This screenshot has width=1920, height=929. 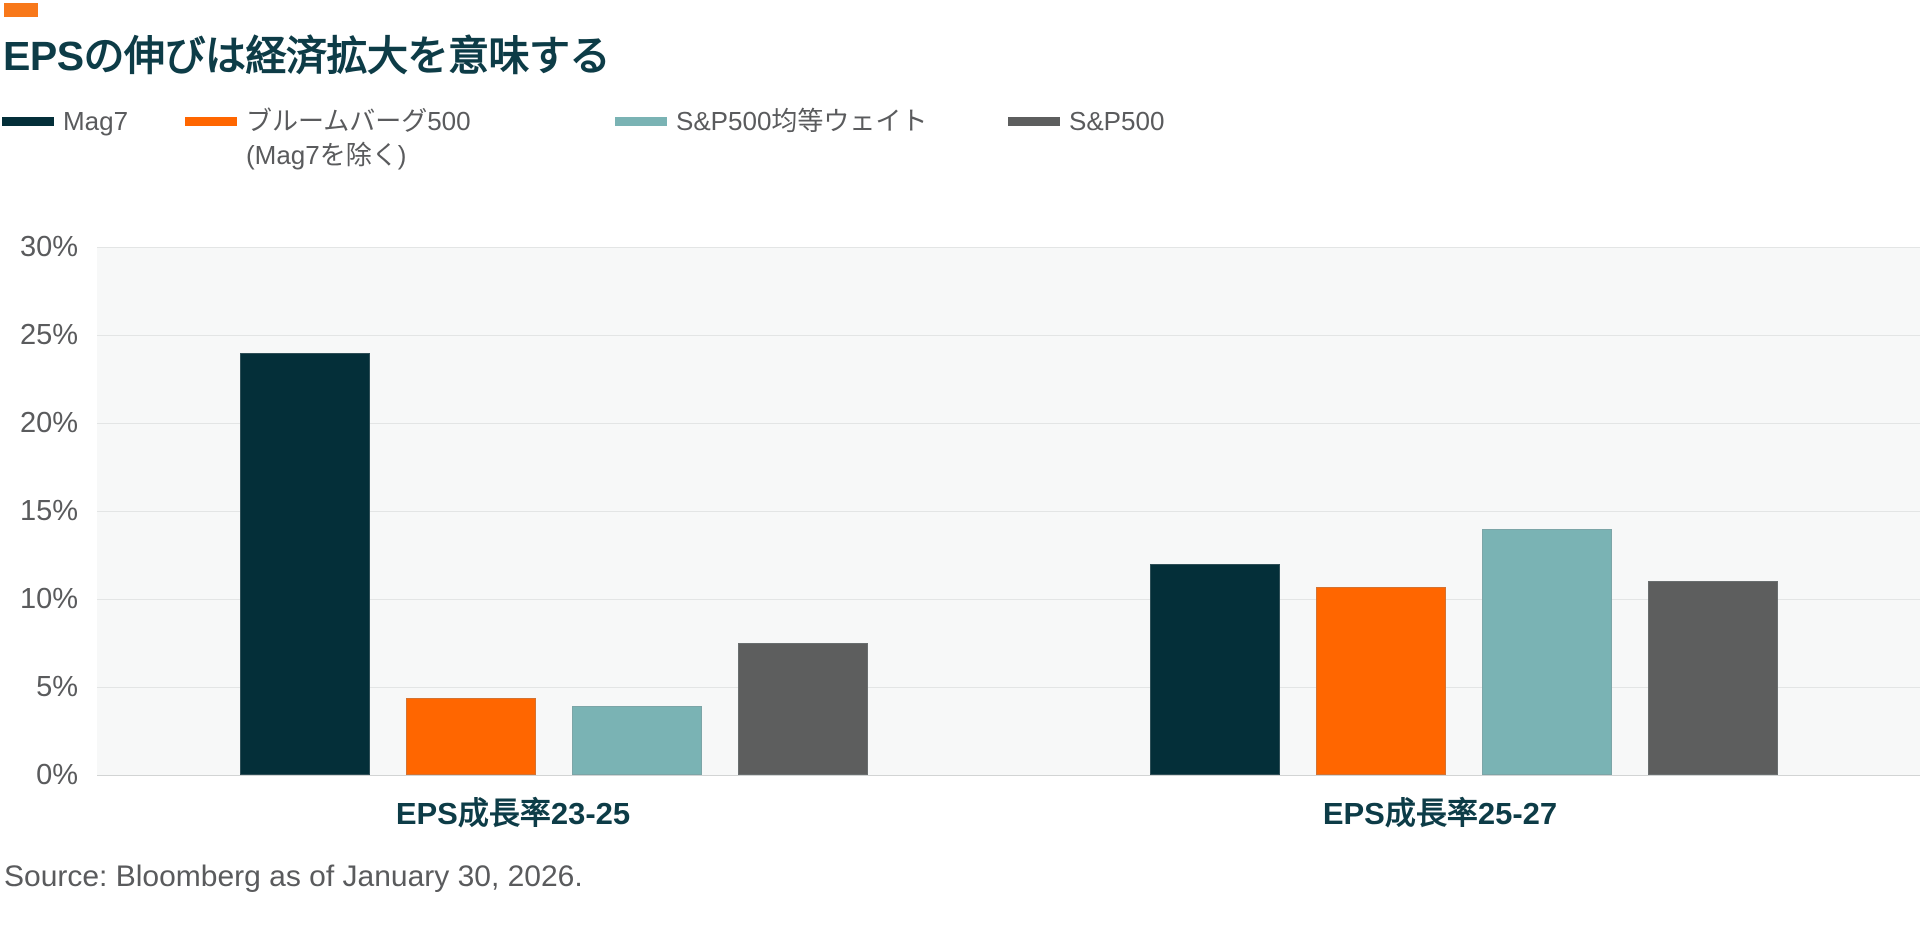 What do you see at coordinates (211, 121) in the screenshot?
I see `legend-swatch-bloomberg500` at bounding box center [211, 121].